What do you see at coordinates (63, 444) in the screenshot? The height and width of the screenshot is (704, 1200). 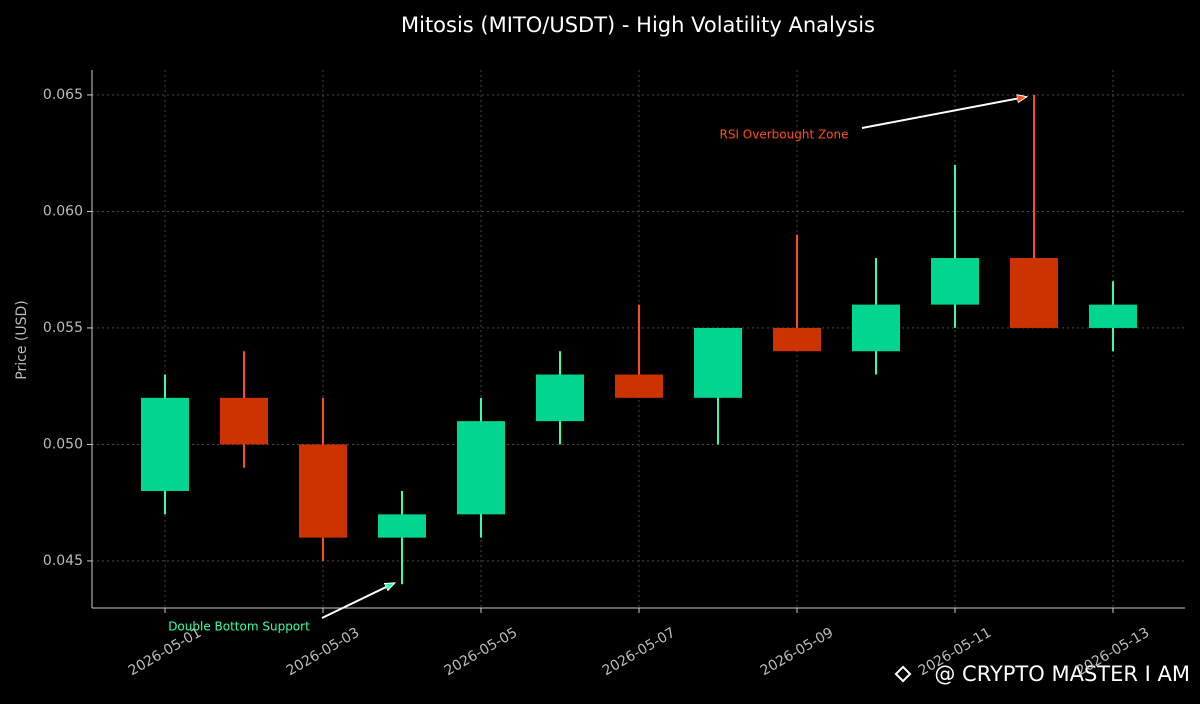 I see `y-tick-label: 0.050` at bounding box center [63, 444].